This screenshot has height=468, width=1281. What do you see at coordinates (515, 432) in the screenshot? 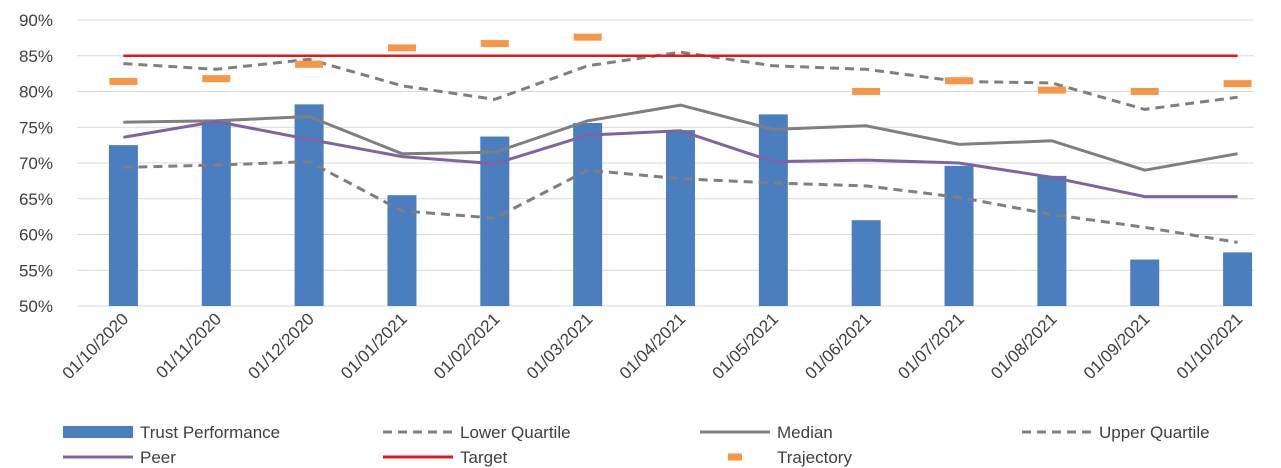
I see `legend-label: Lower Quartile` at bounding box center [515, 432].